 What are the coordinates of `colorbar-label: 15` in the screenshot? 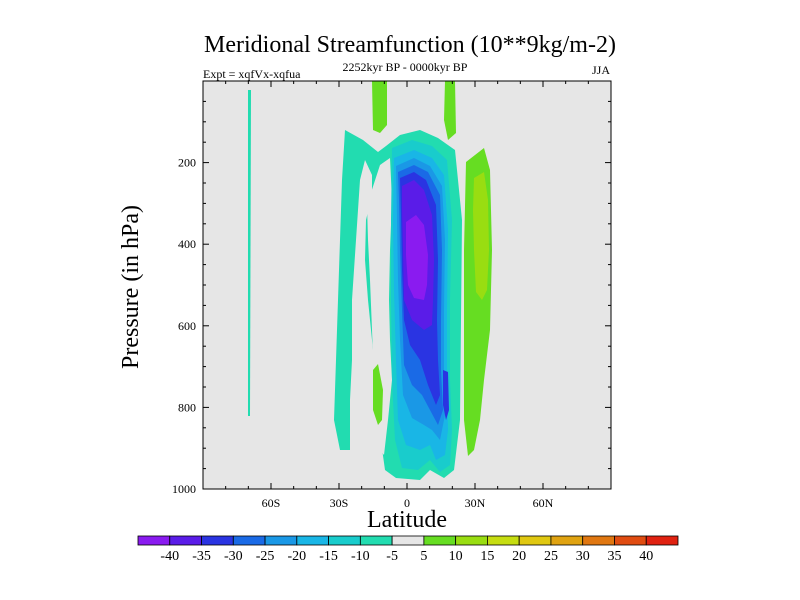 It's located at (487, 556).